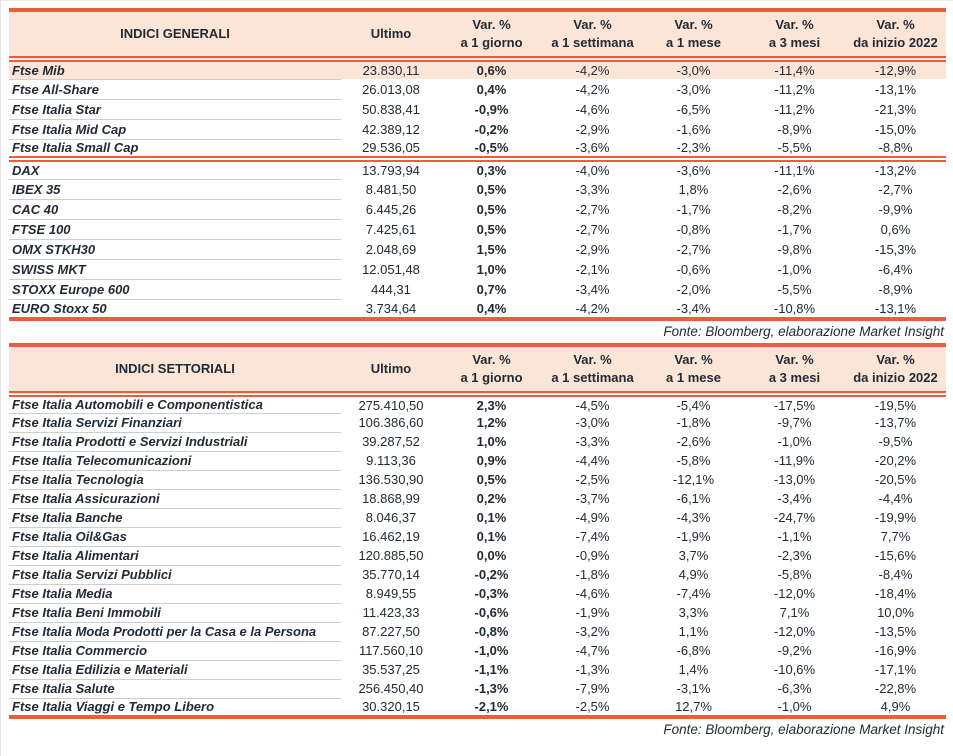  Describe the element at coordinates (794, 460) in the screenshot. I see `var-3-month-value: -11,9%` at that location.